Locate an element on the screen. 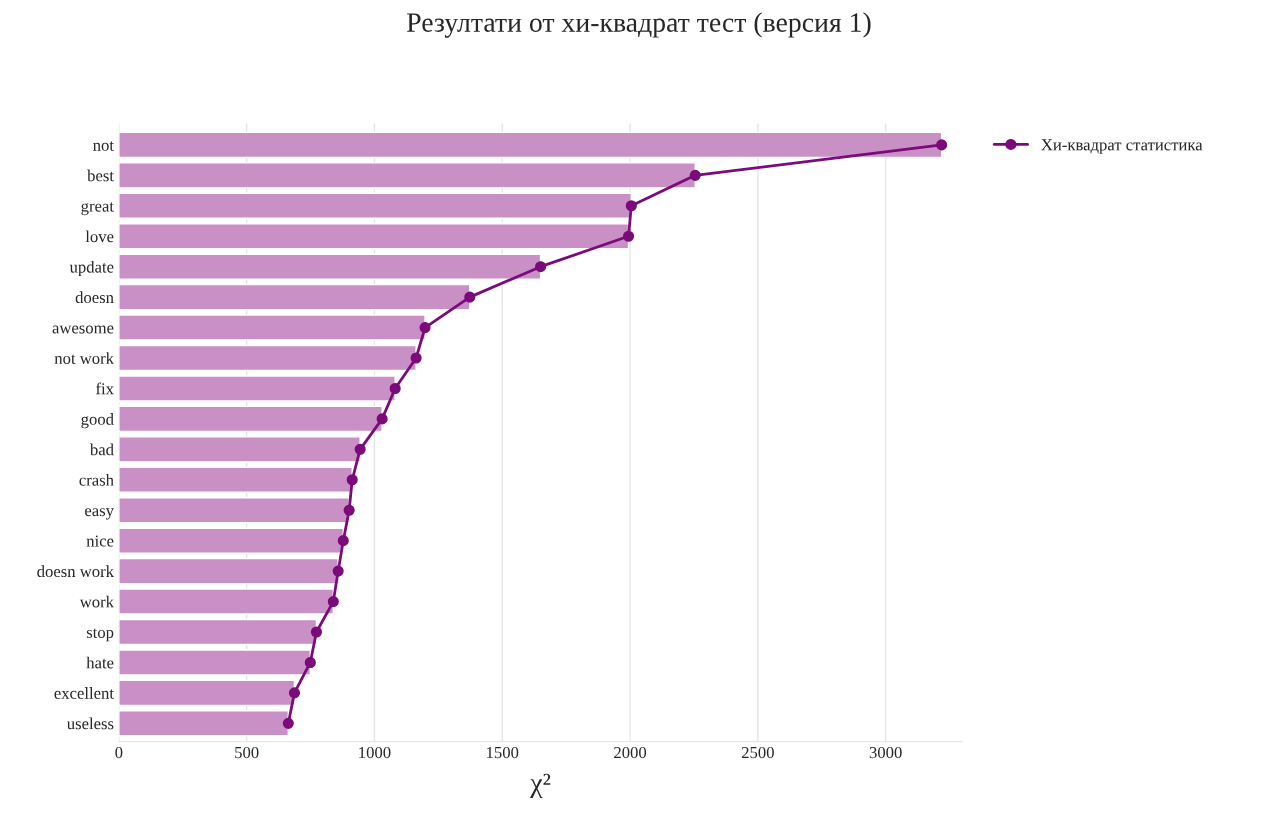 This screenshot has height=824, width=1278. y-tick-label: awesome is located at coordinates (83, 329).